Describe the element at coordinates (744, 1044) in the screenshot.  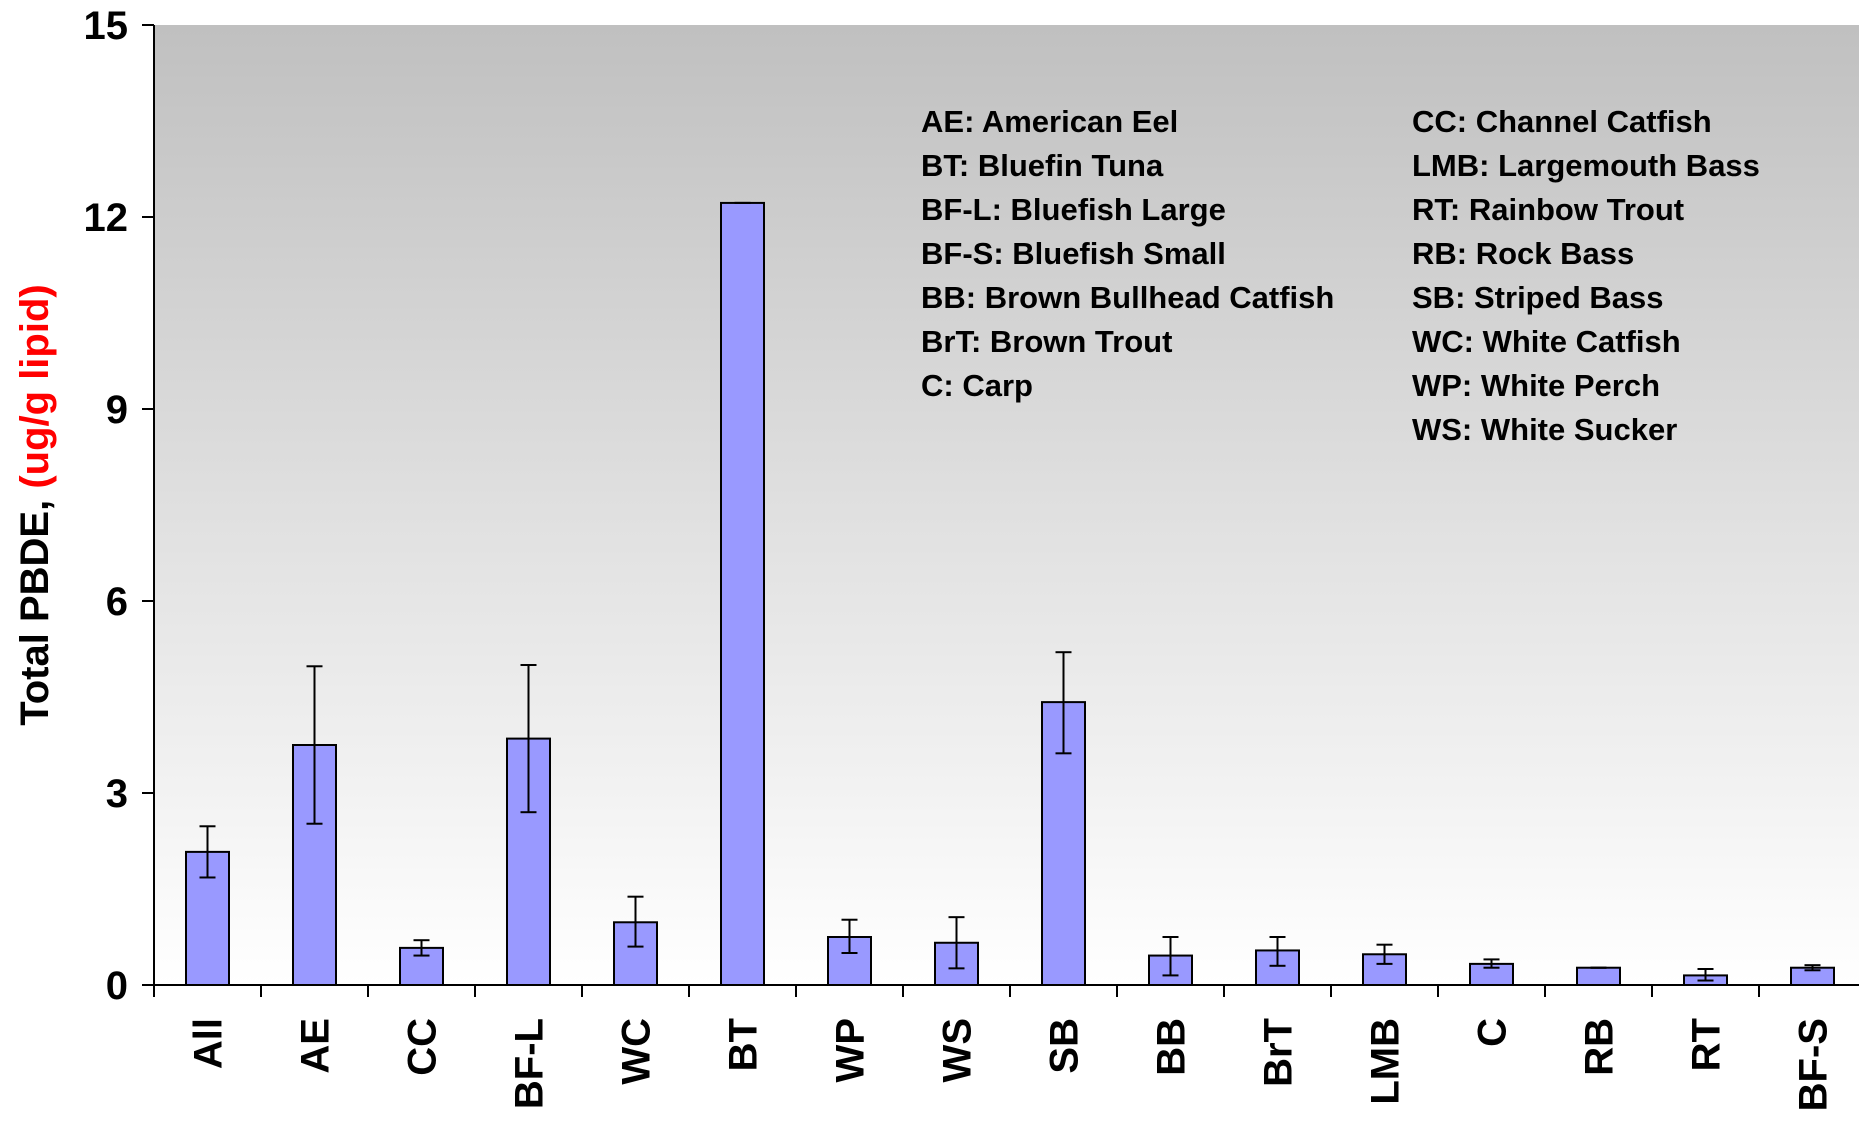
I see `x-category-label: BT` at that location.